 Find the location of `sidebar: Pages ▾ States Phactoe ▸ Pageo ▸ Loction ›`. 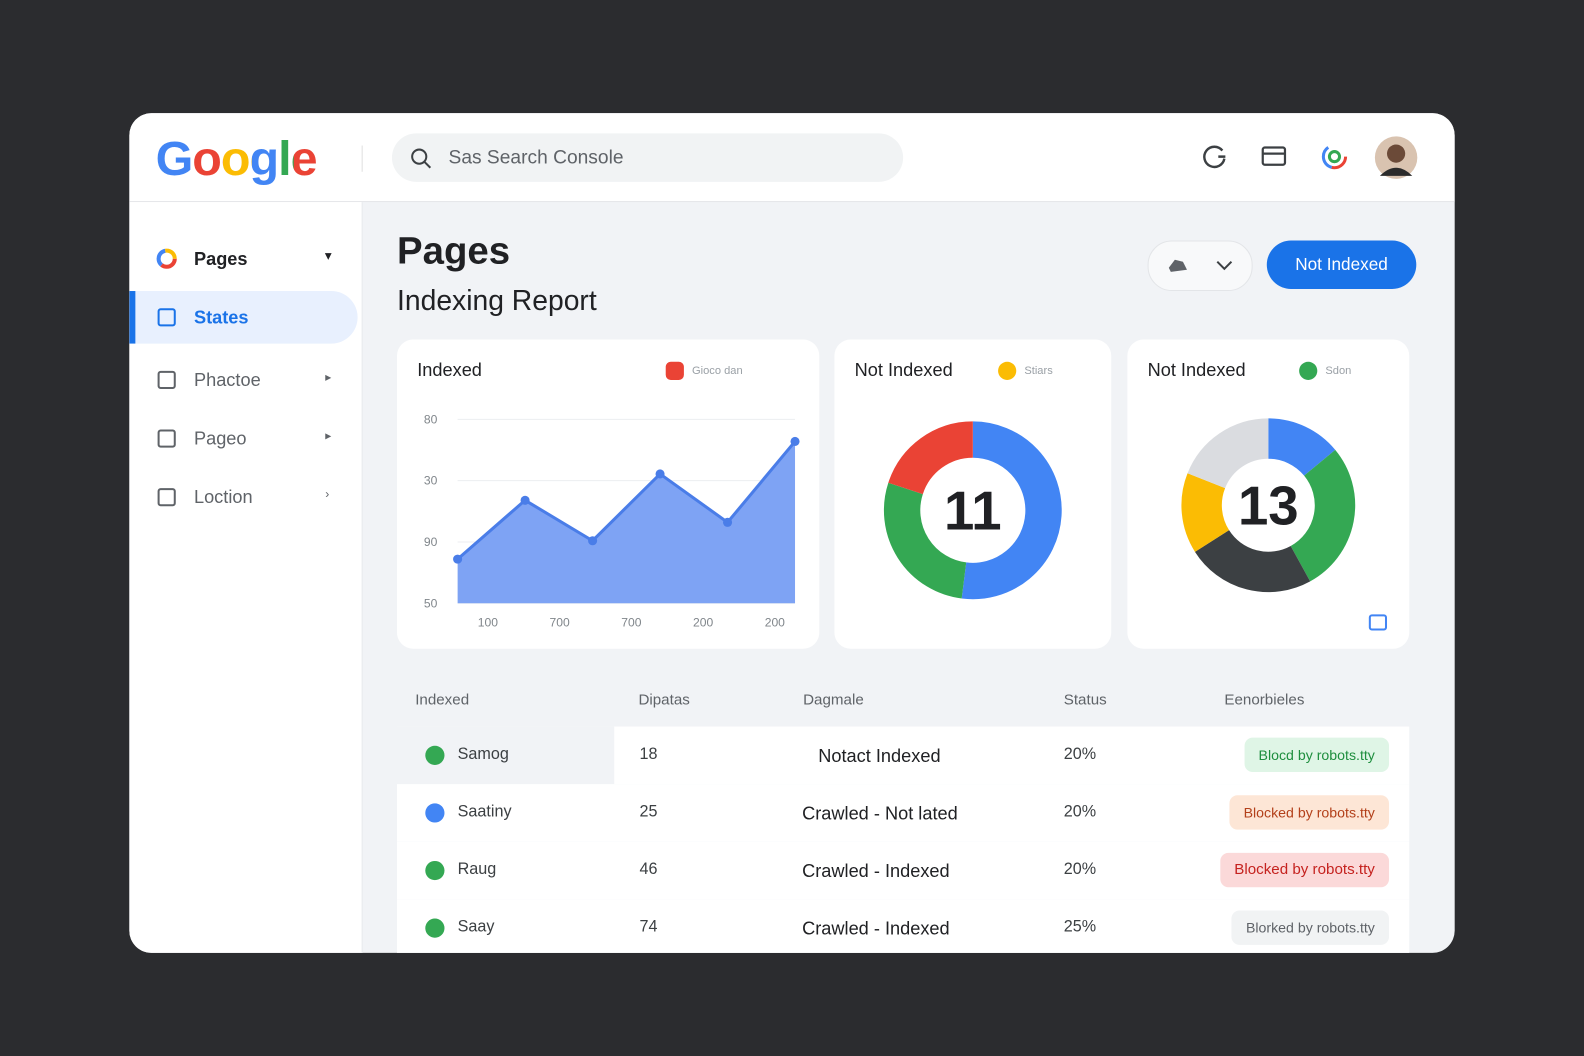

sidebar: Pages ▾ States Phactoe ▸ Pageo ▸ Loction › is located at coordinates (246, 577).